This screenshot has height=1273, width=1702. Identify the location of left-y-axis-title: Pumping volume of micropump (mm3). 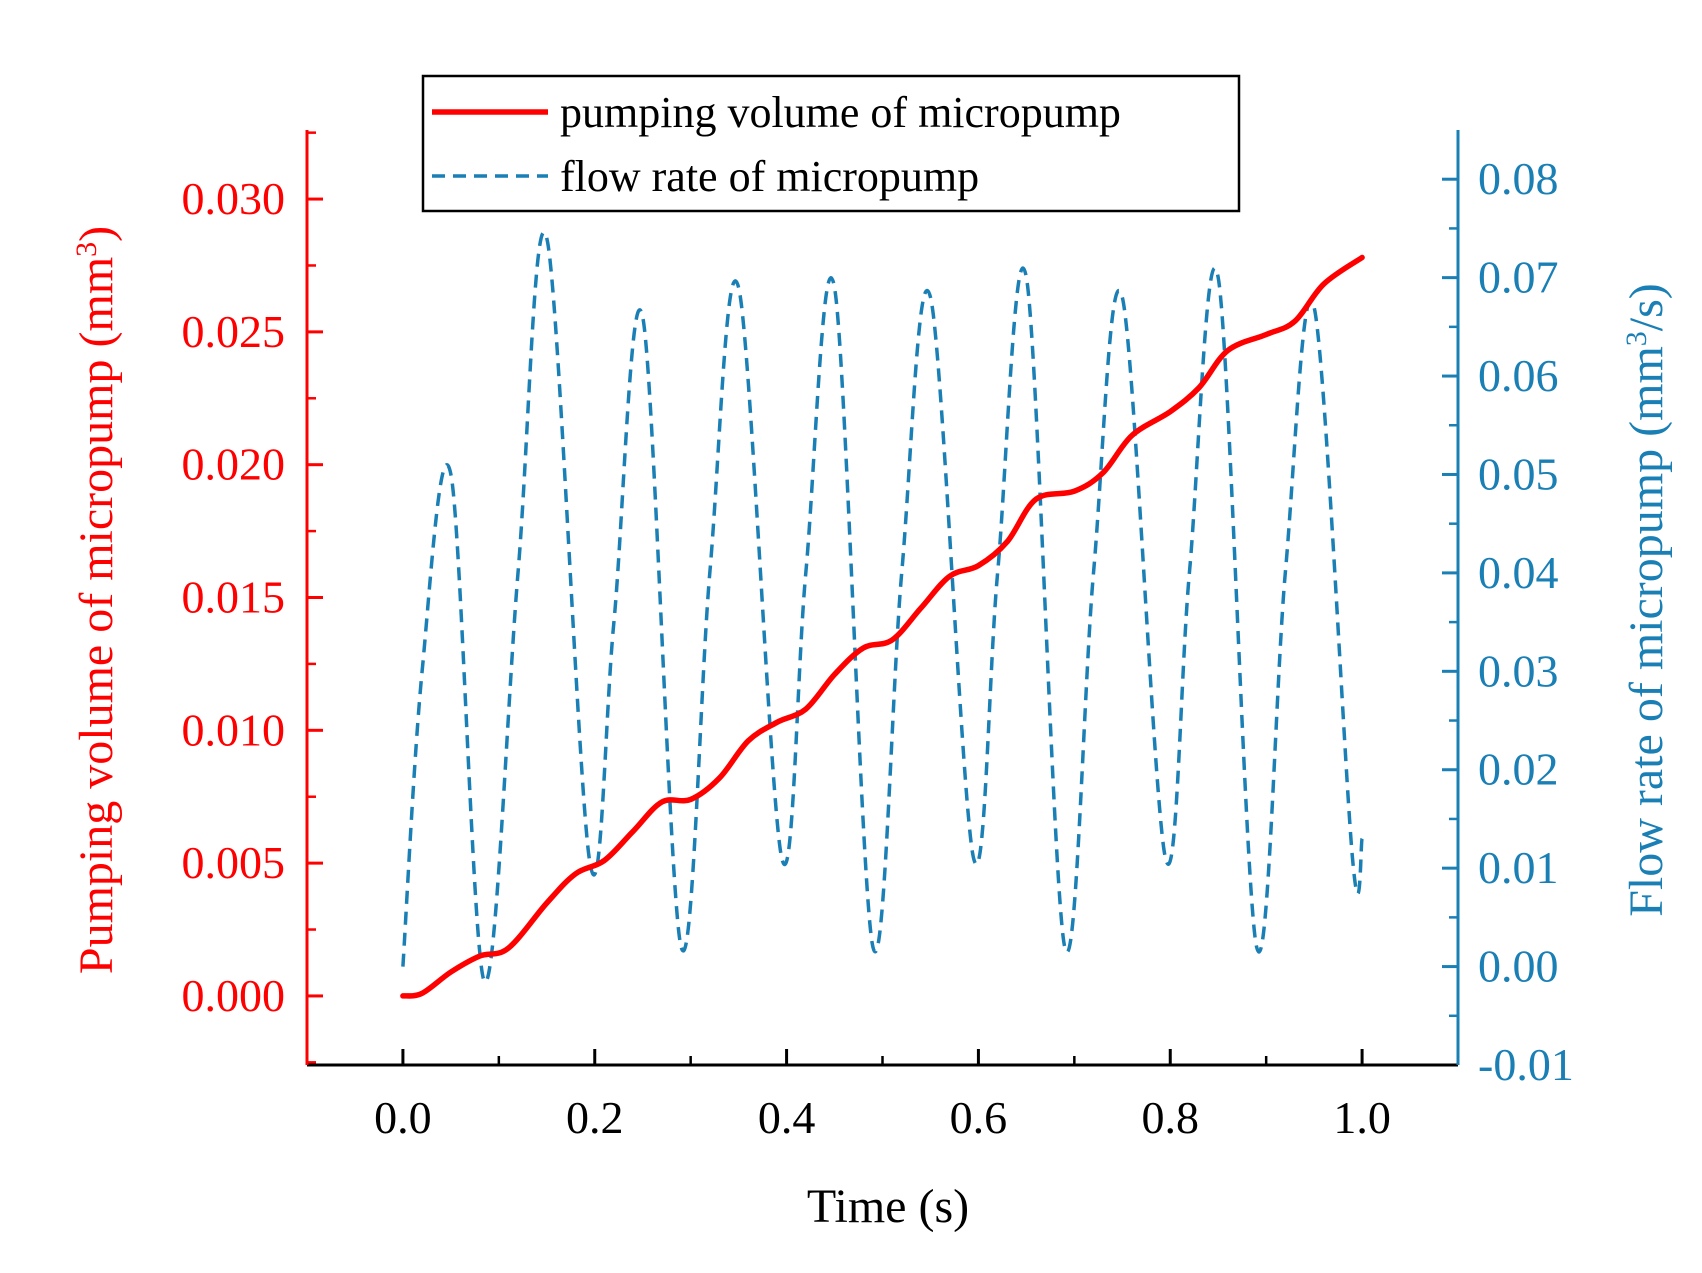
(97, 600).